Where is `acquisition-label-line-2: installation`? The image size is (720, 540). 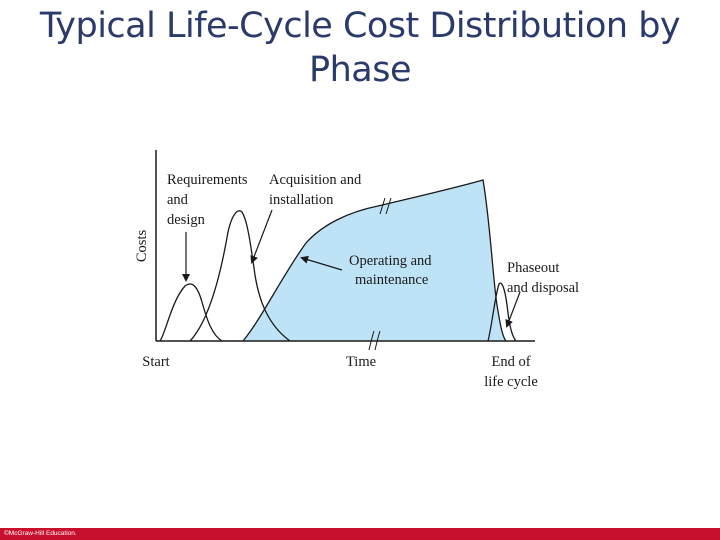
acquisition-label-line-2: installation is located at coordinates (301, 200).